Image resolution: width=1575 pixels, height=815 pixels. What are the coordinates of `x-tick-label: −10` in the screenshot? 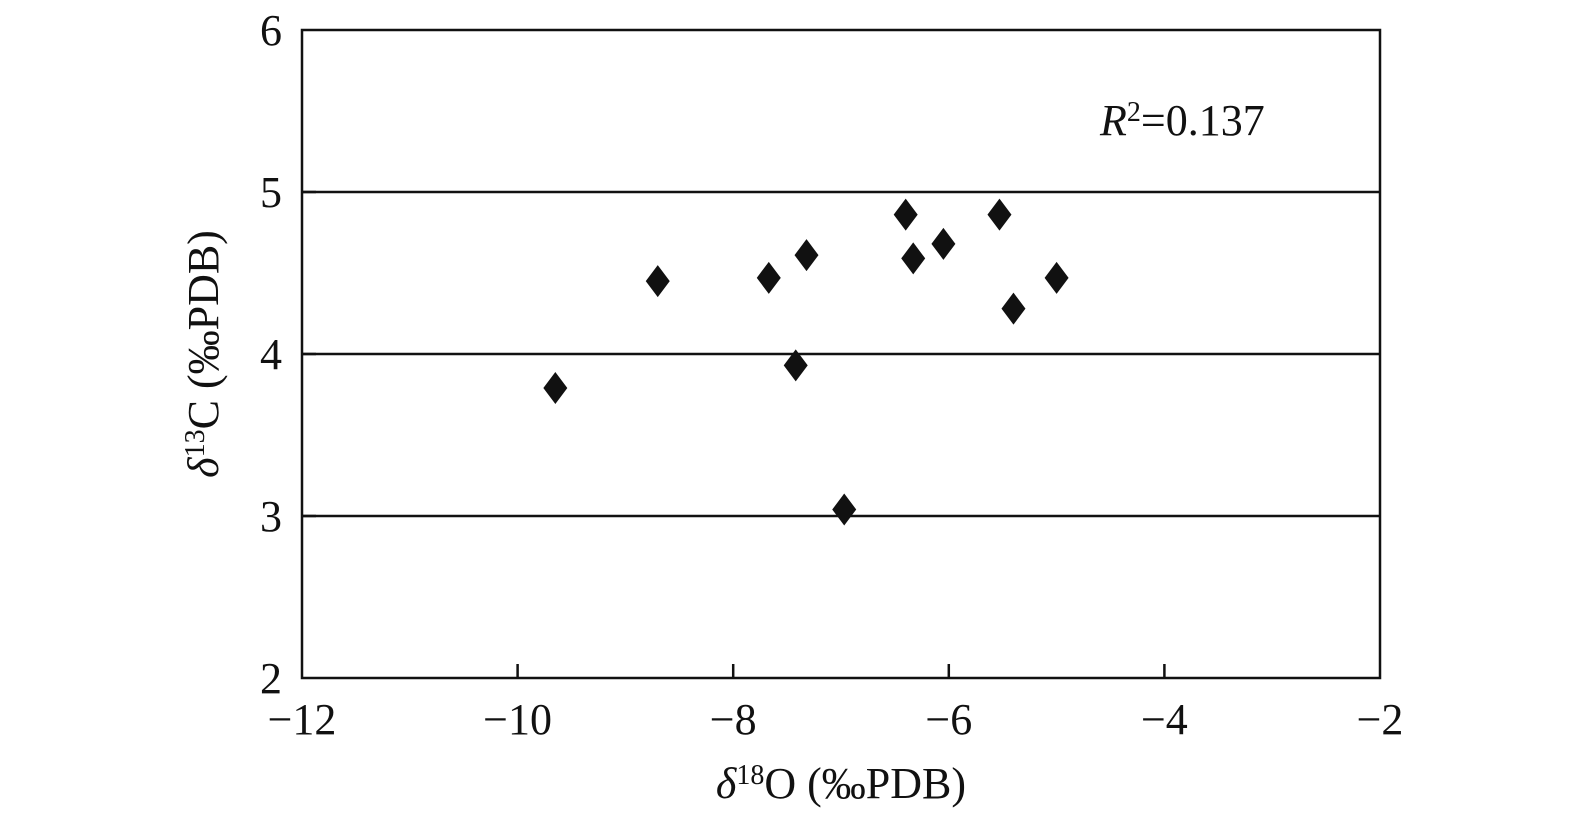 It's located at (517, 719).